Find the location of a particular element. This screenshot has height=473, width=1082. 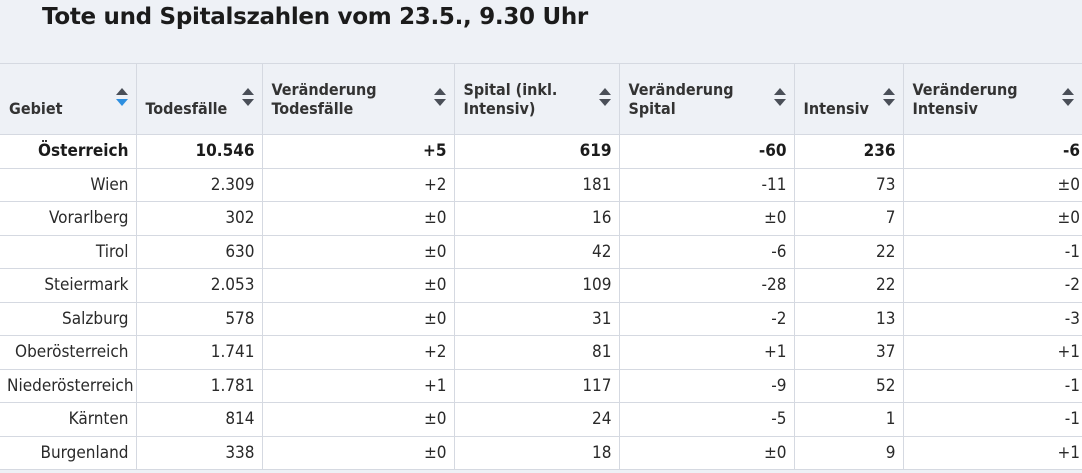

cell-hospital: 42 is located at coordinates (537, 252).